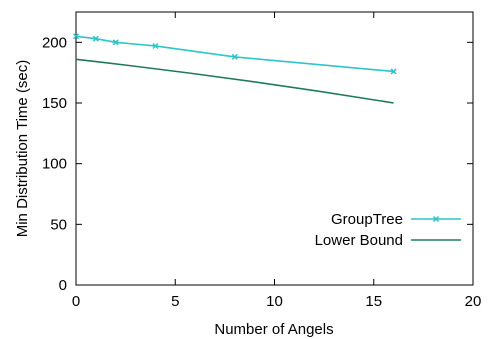 The height and width of the screenshot is (339, 488). What do you see at coordinates (373, 301) in the screenshot?
I see `x-tick-label: 15` at bounding box center [373, 301].